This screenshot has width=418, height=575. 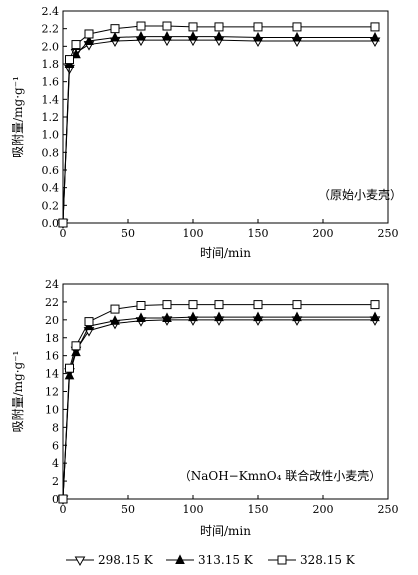 What do you see at coordinates (52, 320) in the screenshot?
I see `y-tick-label: 20` at bounding box center [52, 320].